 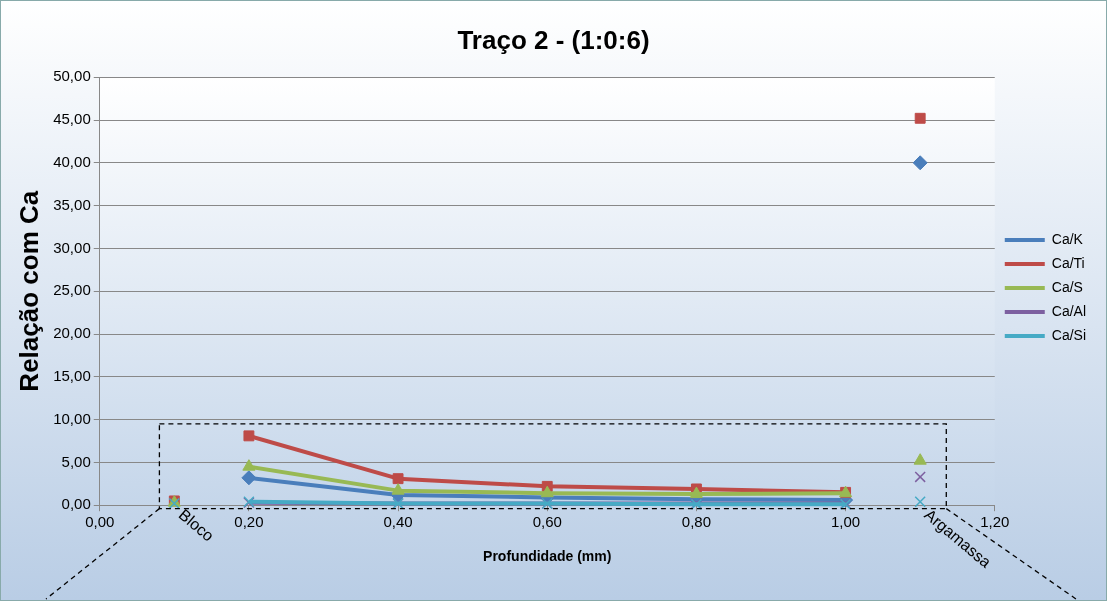 I want to click on x-tick-label: 0,40, so click(x=398, y=522).